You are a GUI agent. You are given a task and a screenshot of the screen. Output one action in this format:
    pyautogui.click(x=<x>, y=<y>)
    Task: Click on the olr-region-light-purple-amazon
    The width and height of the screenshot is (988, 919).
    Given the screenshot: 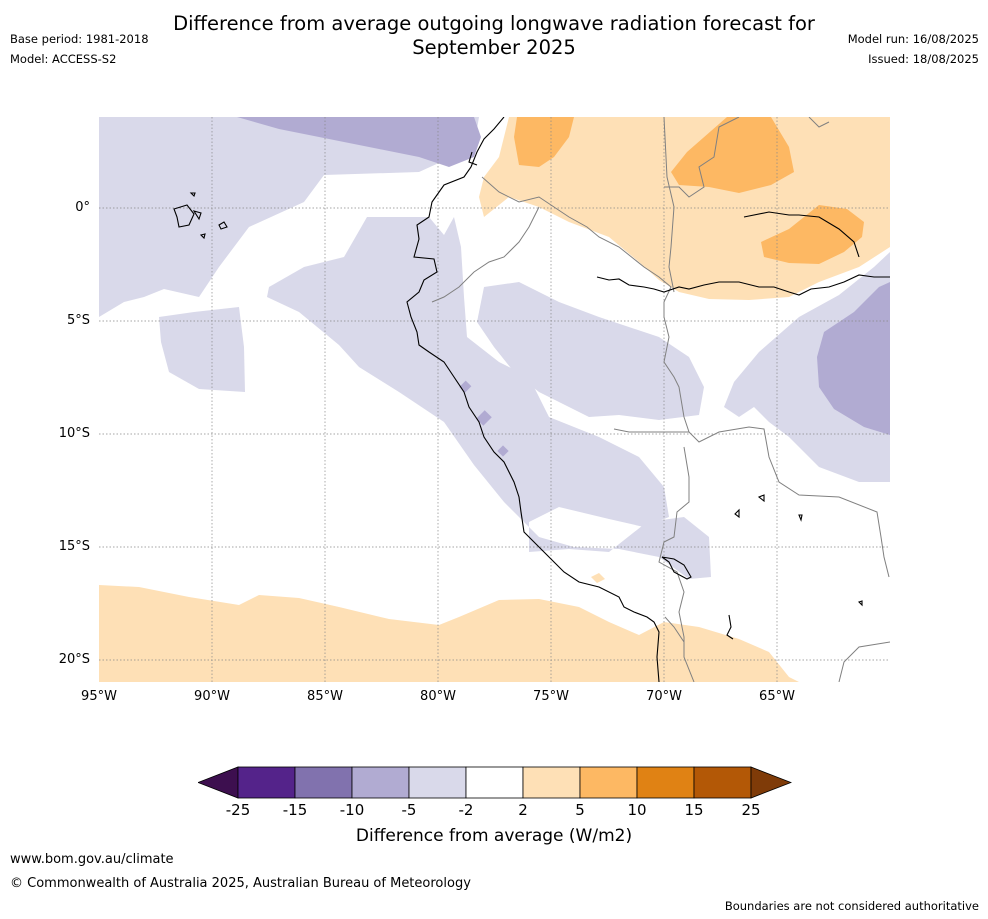 What is the action you would take?
    pyautogui.click(x=590, y=351)
    